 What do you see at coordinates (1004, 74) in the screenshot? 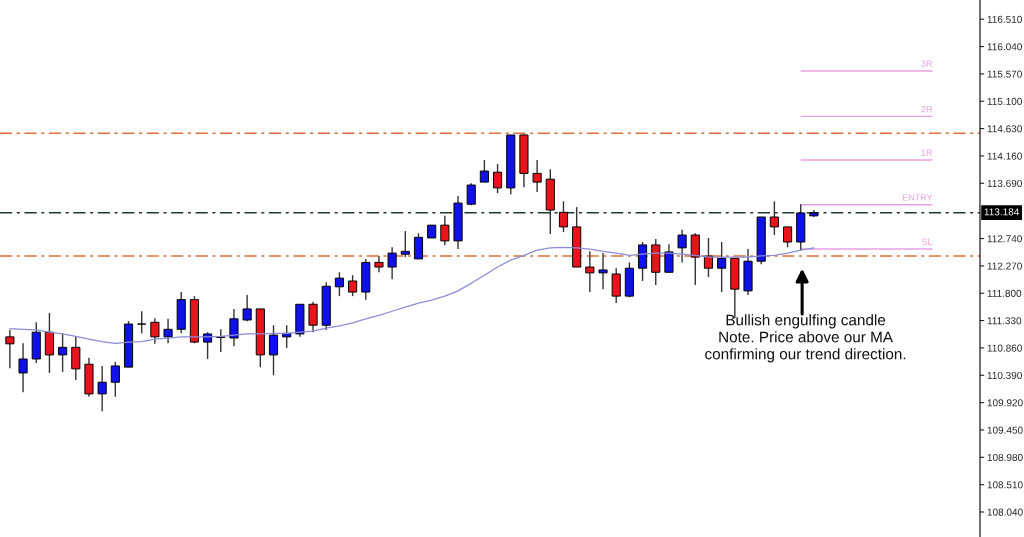
I see `y-tick-label: 115.570` at bounding box center [1004, 74].